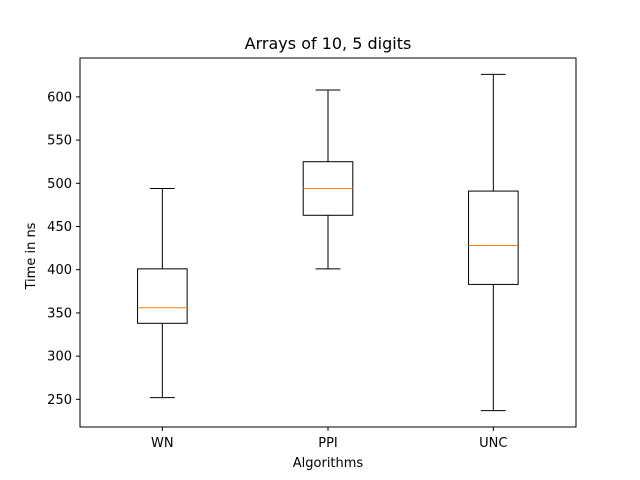  What do you see at coordinates (59, 141) in the screenshot?
I see `y-tick-label: 550` at bounding box center [59, 141].